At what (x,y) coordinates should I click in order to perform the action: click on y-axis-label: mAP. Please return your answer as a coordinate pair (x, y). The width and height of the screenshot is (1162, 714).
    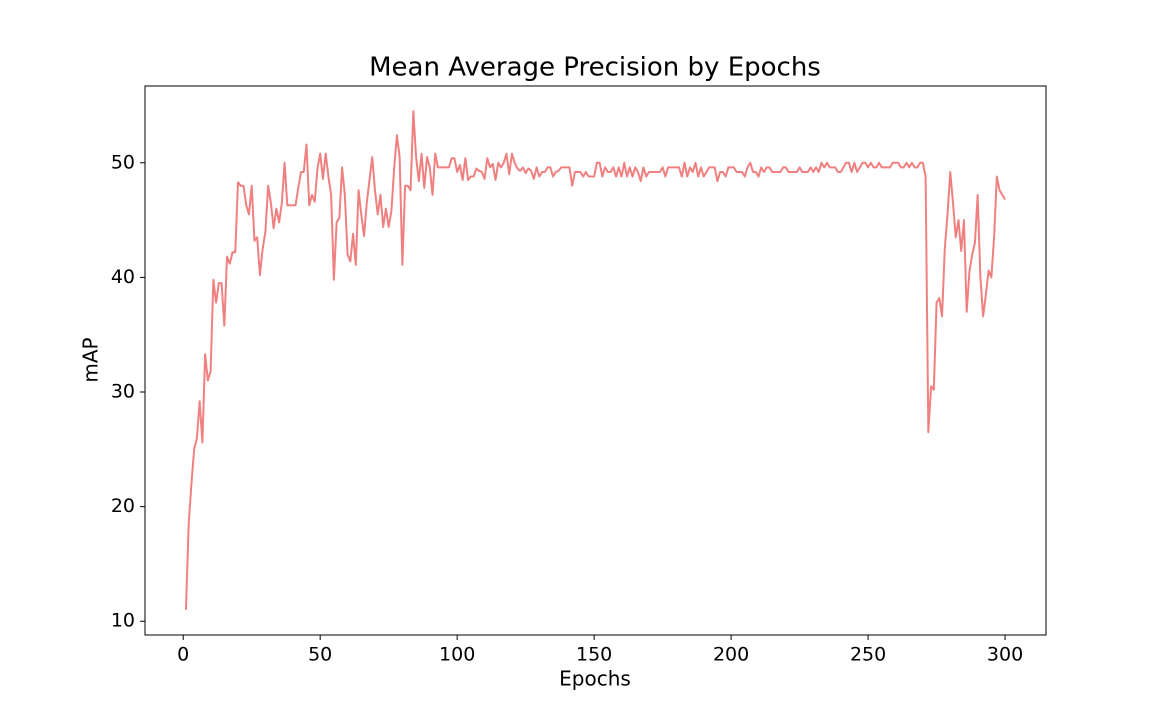
    Looking at the image, I should click on (91, 359).